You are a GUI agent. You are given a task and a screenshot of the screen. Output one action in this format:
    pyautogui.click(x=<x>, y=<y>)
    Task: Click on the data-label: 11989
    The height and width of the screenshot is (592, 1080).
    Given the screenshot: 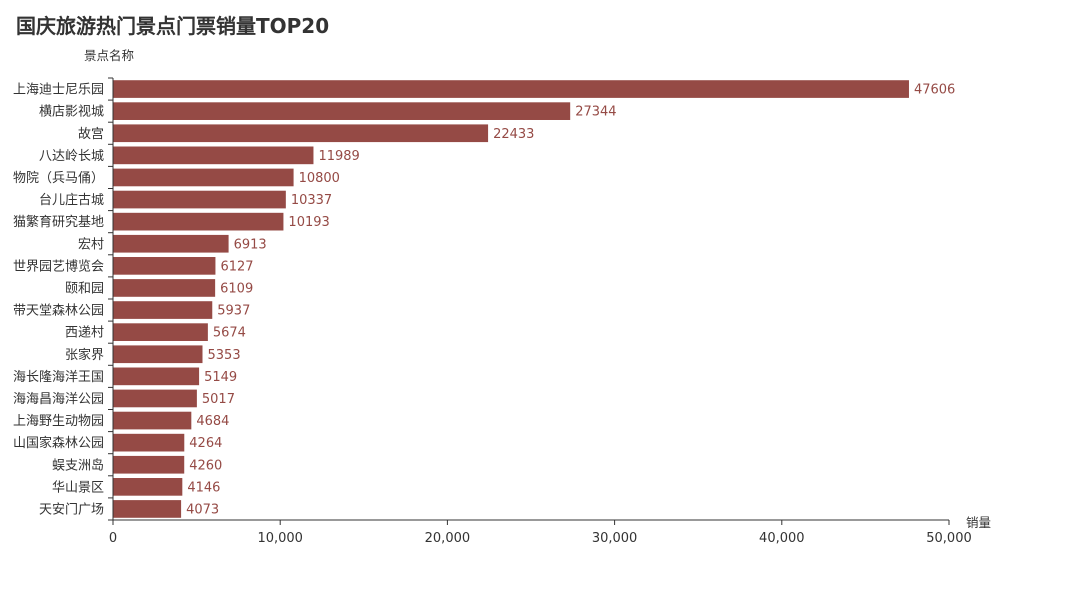 What is the action you would take?
    pyautogui.click(x=338, y=156)
    